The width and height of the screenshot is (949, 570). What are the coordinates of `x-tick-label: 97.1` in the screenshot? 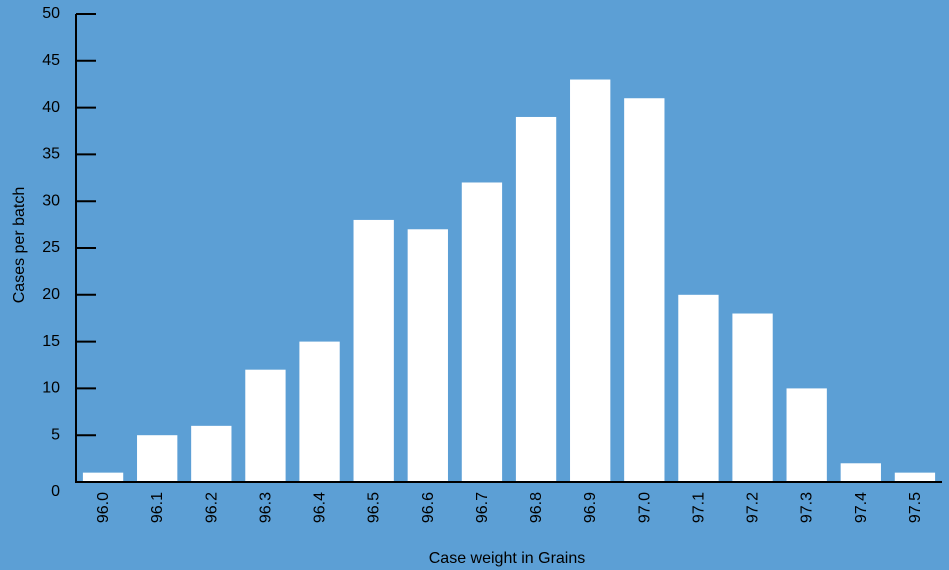 It's located at (698, 507).